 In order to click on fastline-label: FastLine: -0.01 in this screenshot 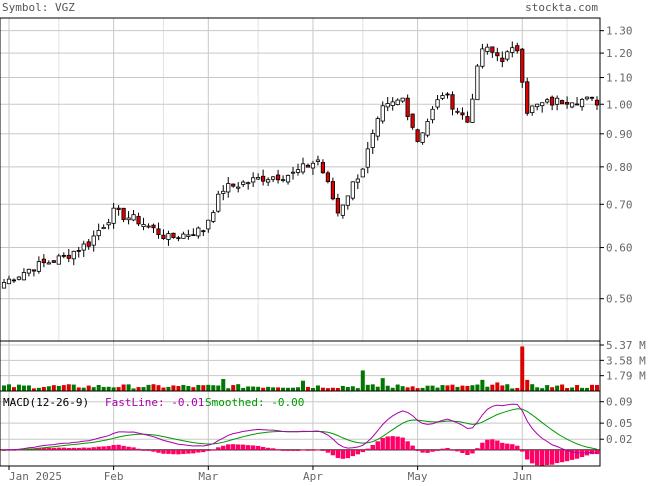, I will do `click(154, 402)`.